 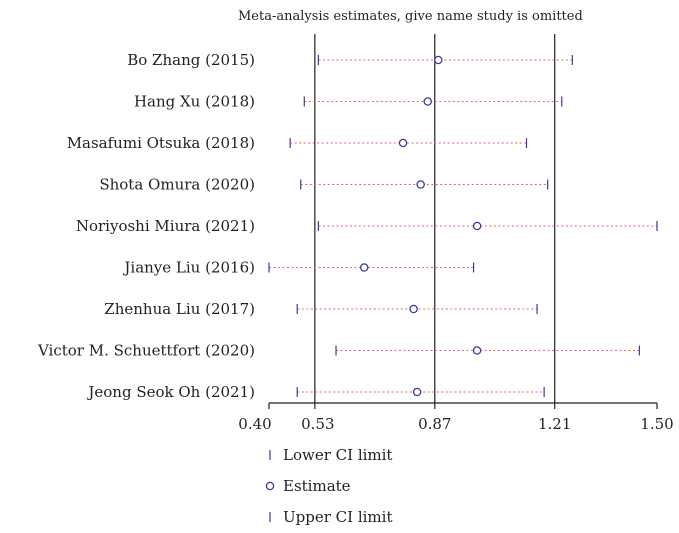 I want to click on legend-lower-label: Lower CI limit, so click(x=337, y=455).